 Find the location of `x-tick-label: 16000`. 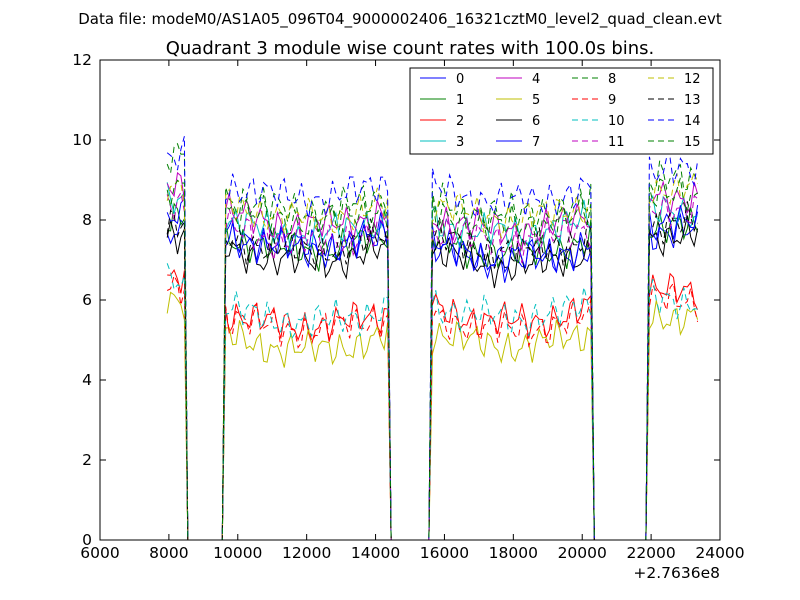

x-tick-label: 16000 is located at coordinates (444, 553).